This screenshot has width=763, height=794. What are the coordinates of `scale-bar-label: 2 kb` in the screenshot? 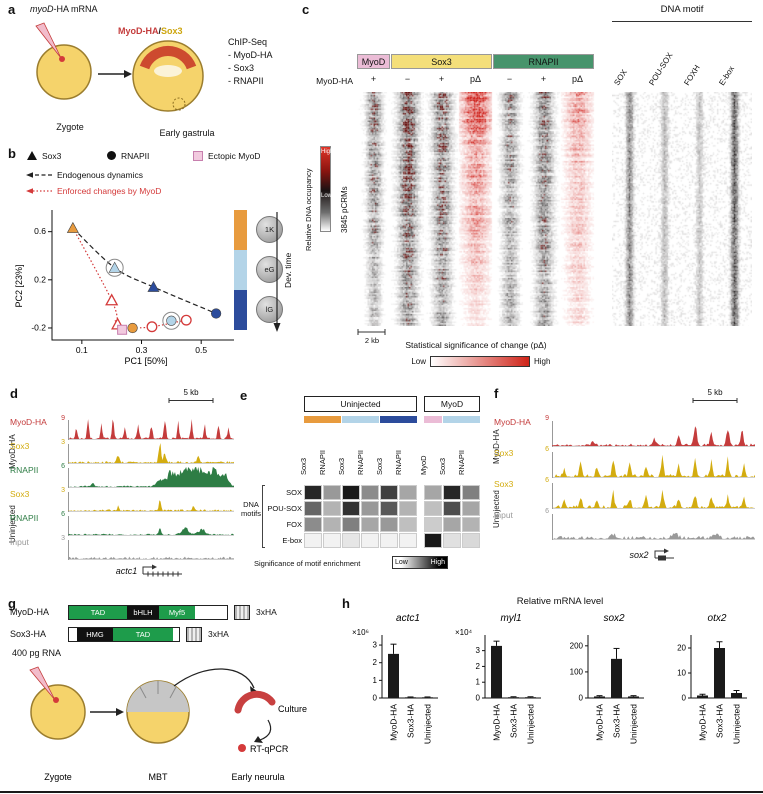 It's located at (372, 340).